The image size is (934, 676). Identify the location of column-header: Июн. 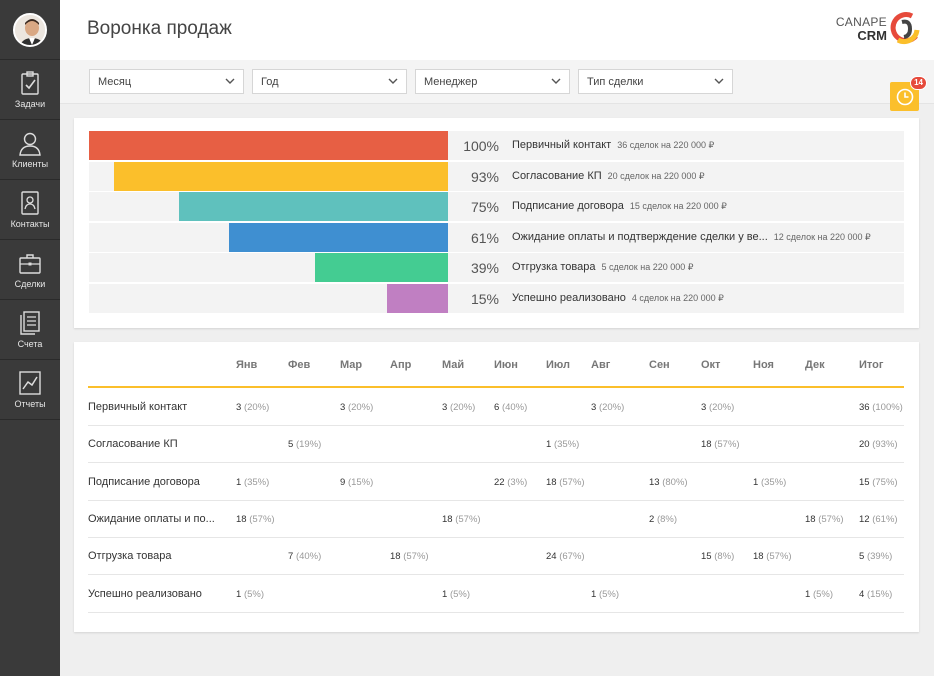
(506, 365).